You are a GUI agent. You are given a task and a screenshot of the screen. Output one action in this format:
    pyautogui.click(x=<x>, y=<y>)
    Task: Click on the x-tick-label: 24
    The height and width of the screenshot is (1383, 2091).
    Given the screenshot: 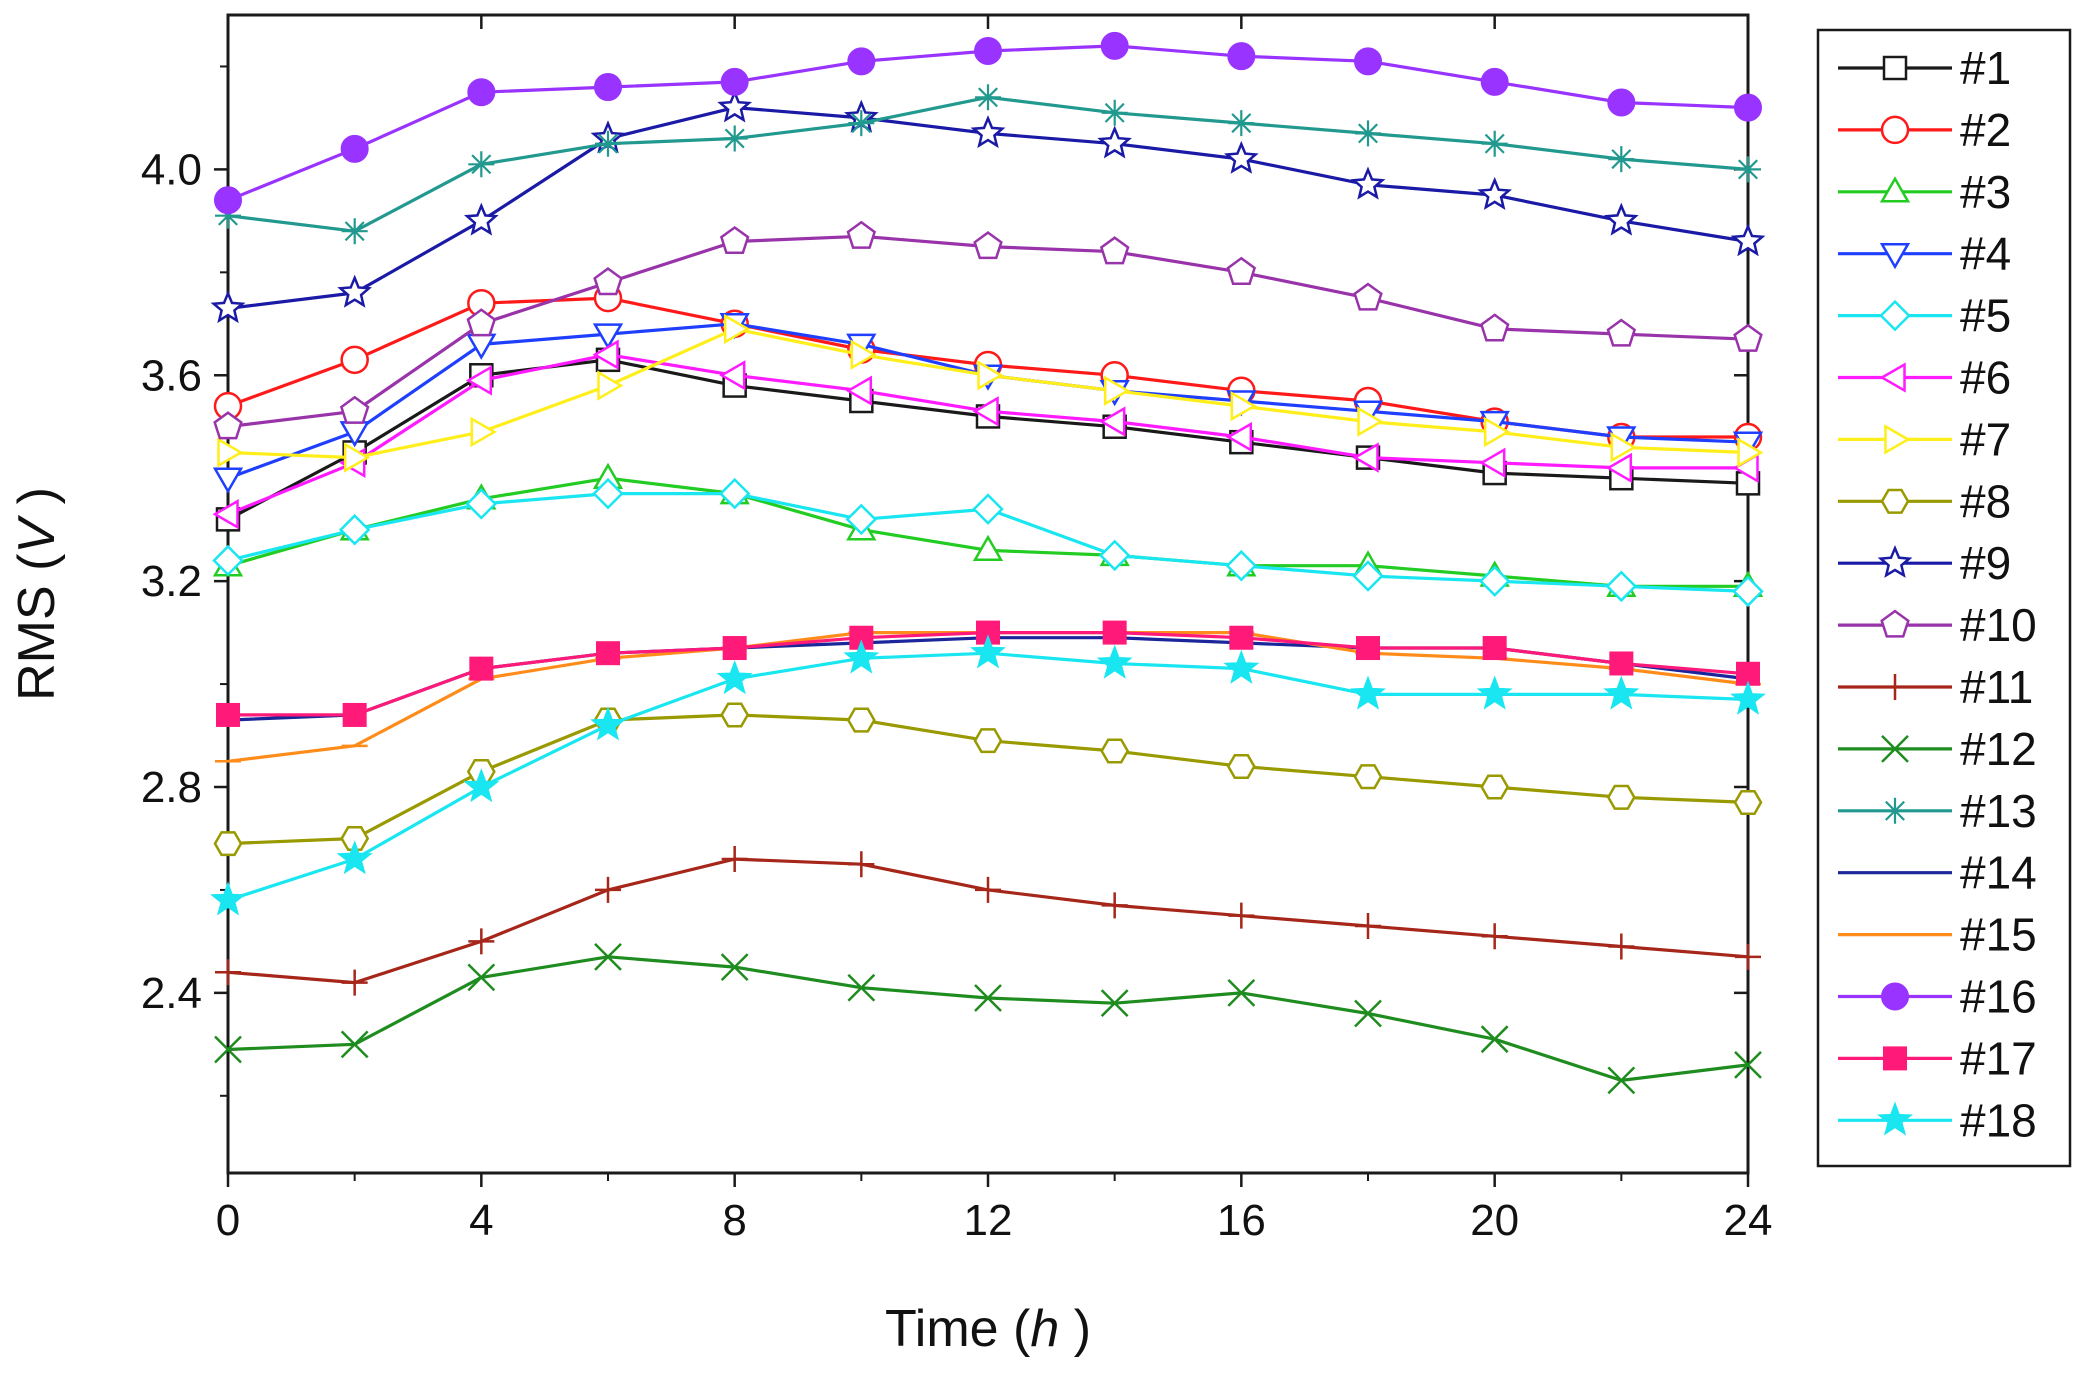 What is the action you would take?
    pyautogui.click(x=1748, y=1220)
    